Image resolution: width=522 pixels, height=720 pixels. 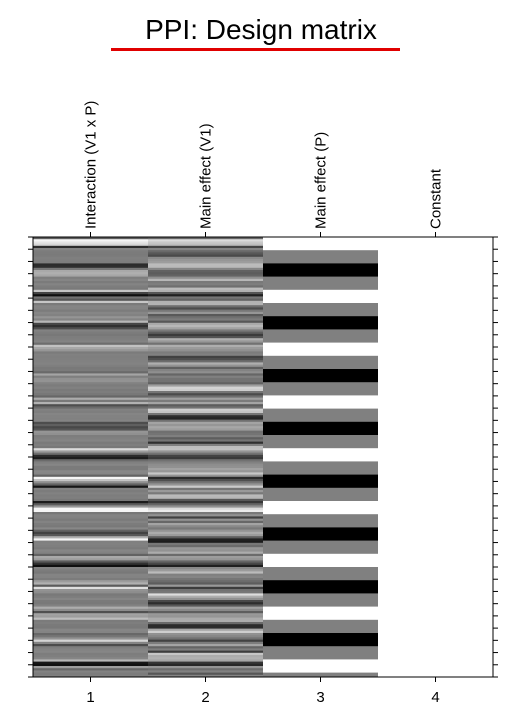 I want to click on column-label-4: Constant, so click(x=436, y=198).